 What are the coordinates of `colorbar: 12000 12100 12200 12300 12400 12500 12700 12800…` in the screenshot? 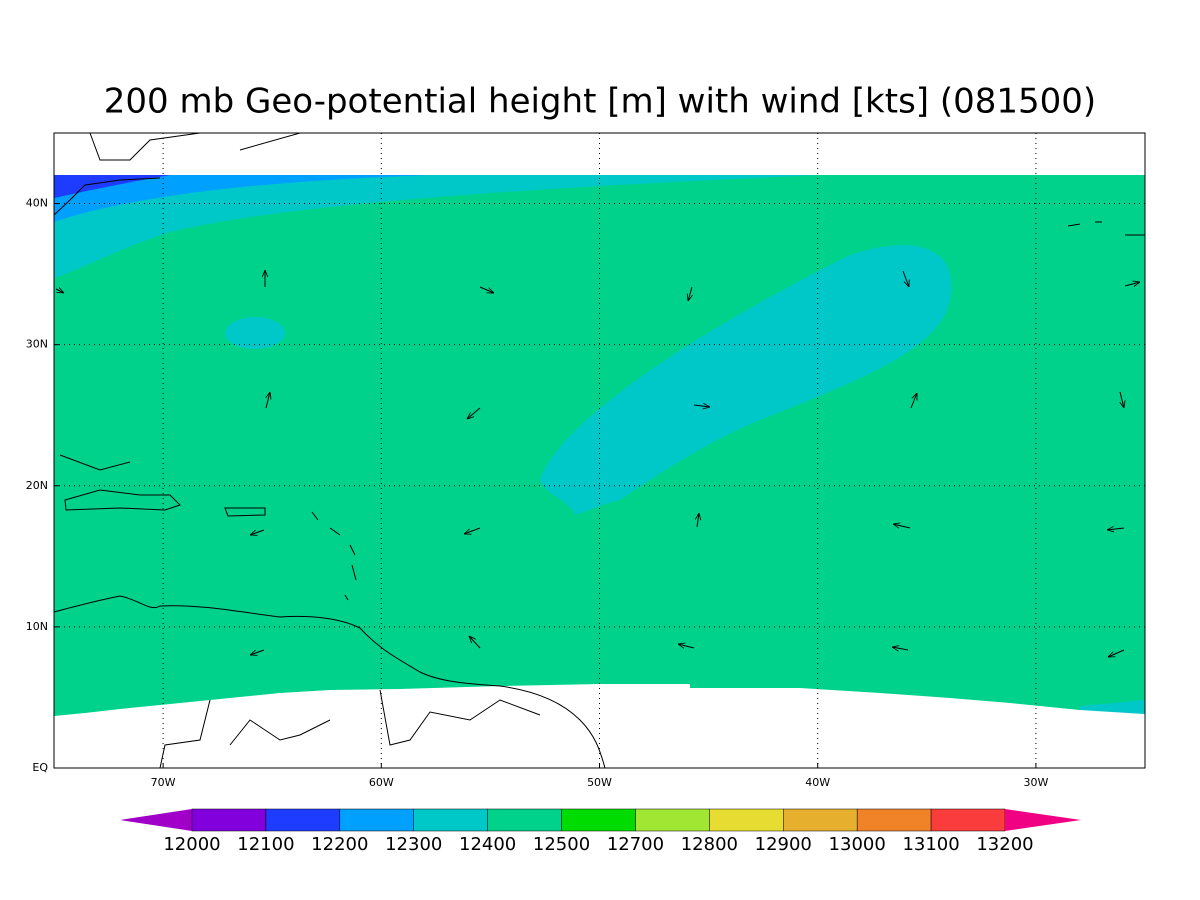 It's located at (600, 831).